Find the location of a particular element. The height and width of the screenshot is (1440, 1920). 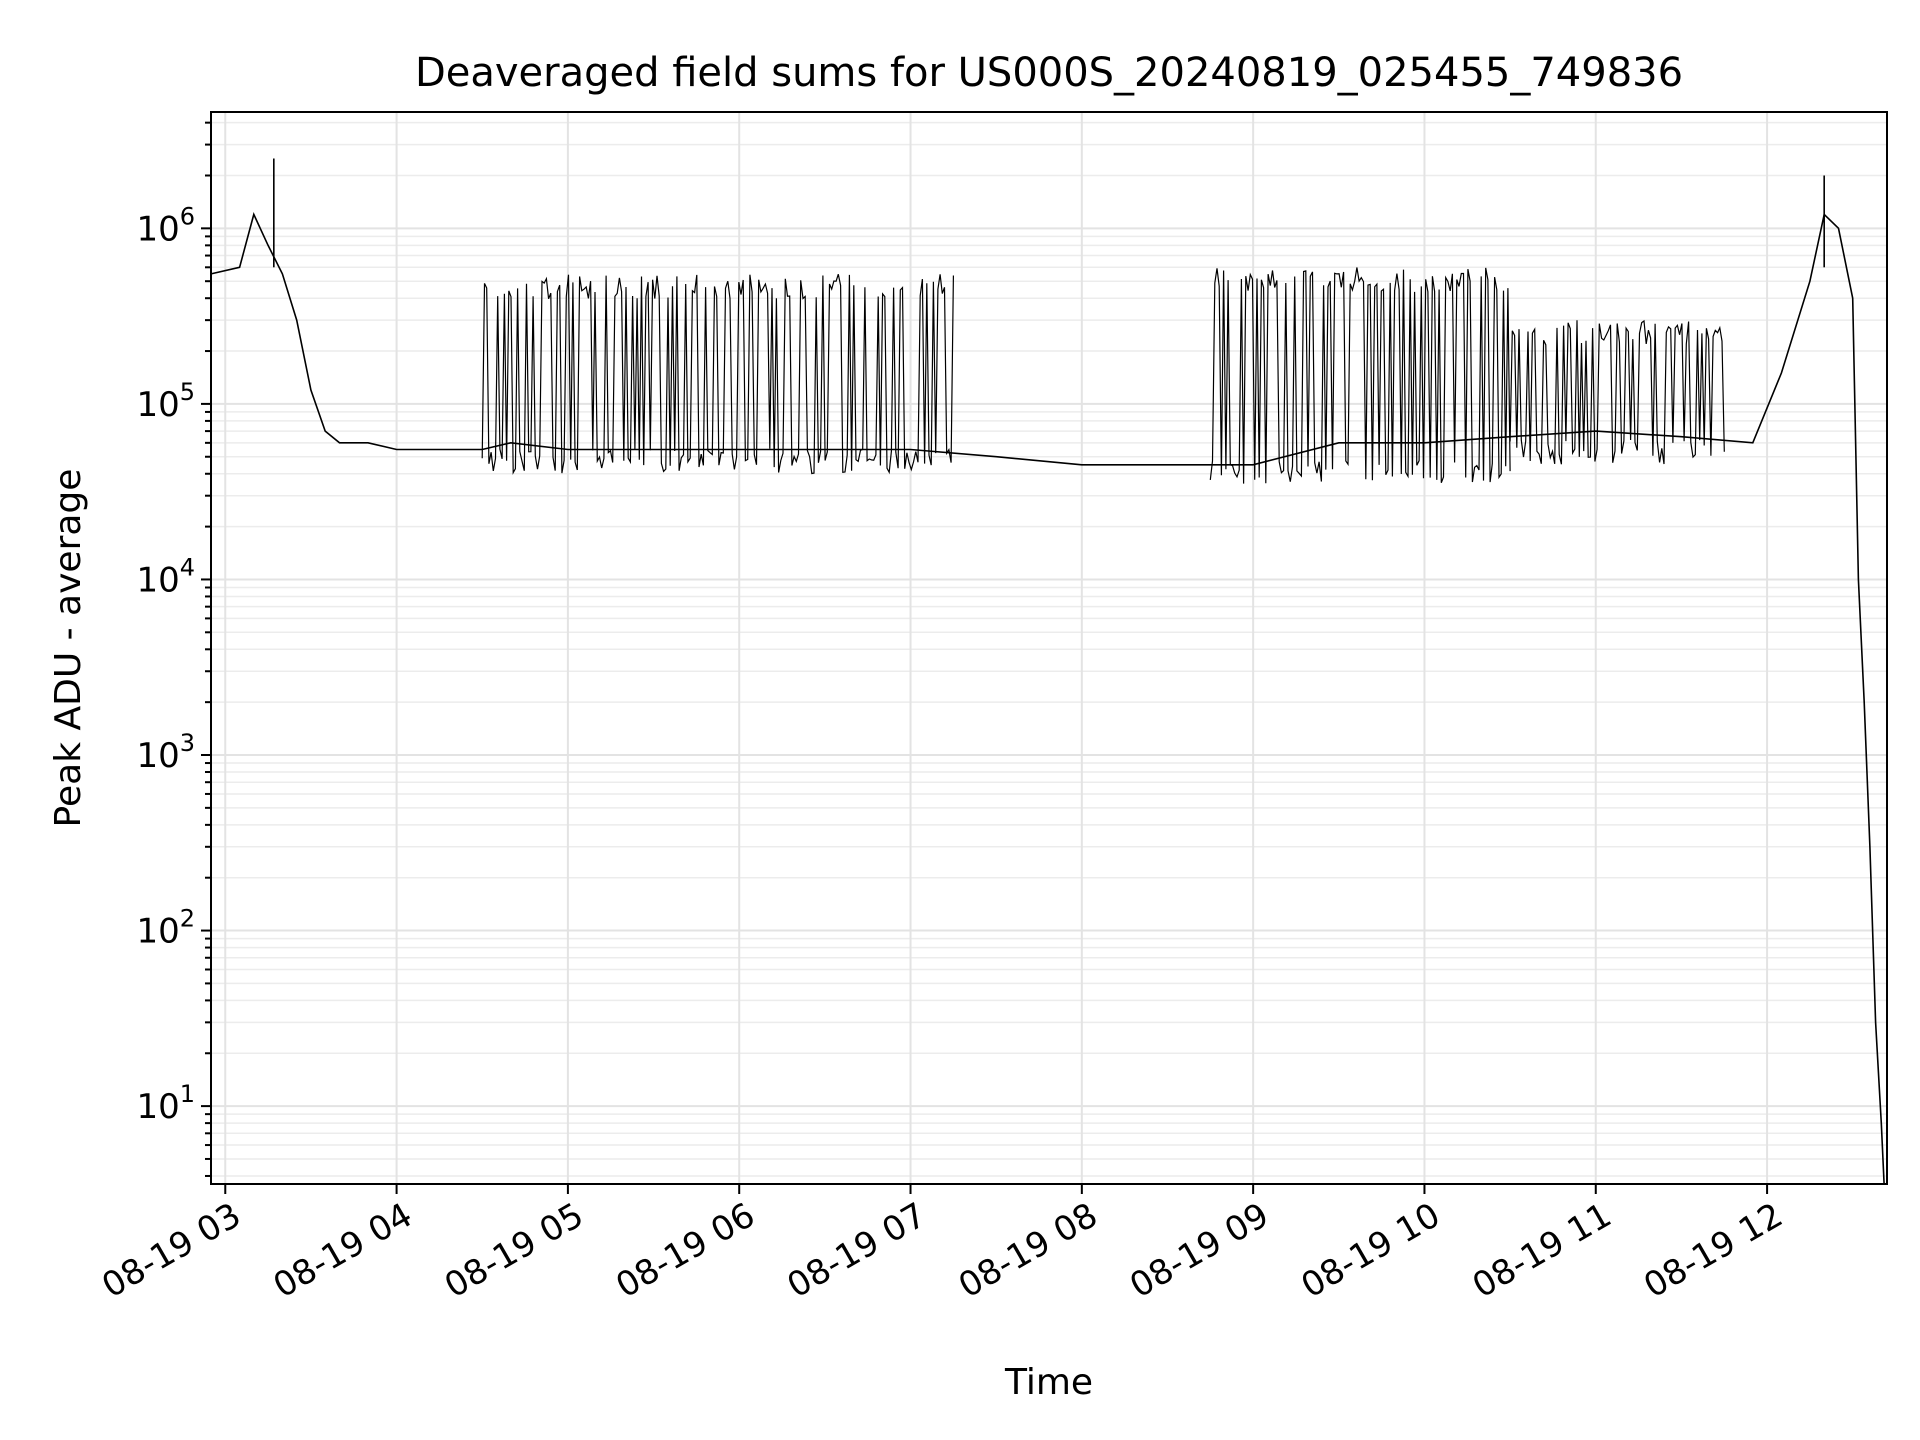

x-axis-label: Time is located at coordinates (1048, 1382).